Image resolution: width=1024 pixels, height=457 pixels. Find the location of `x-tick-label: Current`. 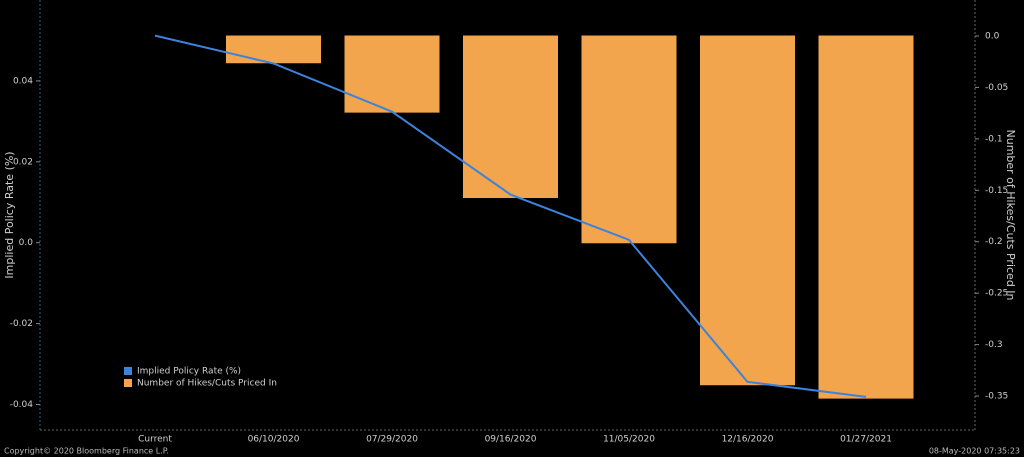

x-tick-label: Current is located at coordinates (155, 440).